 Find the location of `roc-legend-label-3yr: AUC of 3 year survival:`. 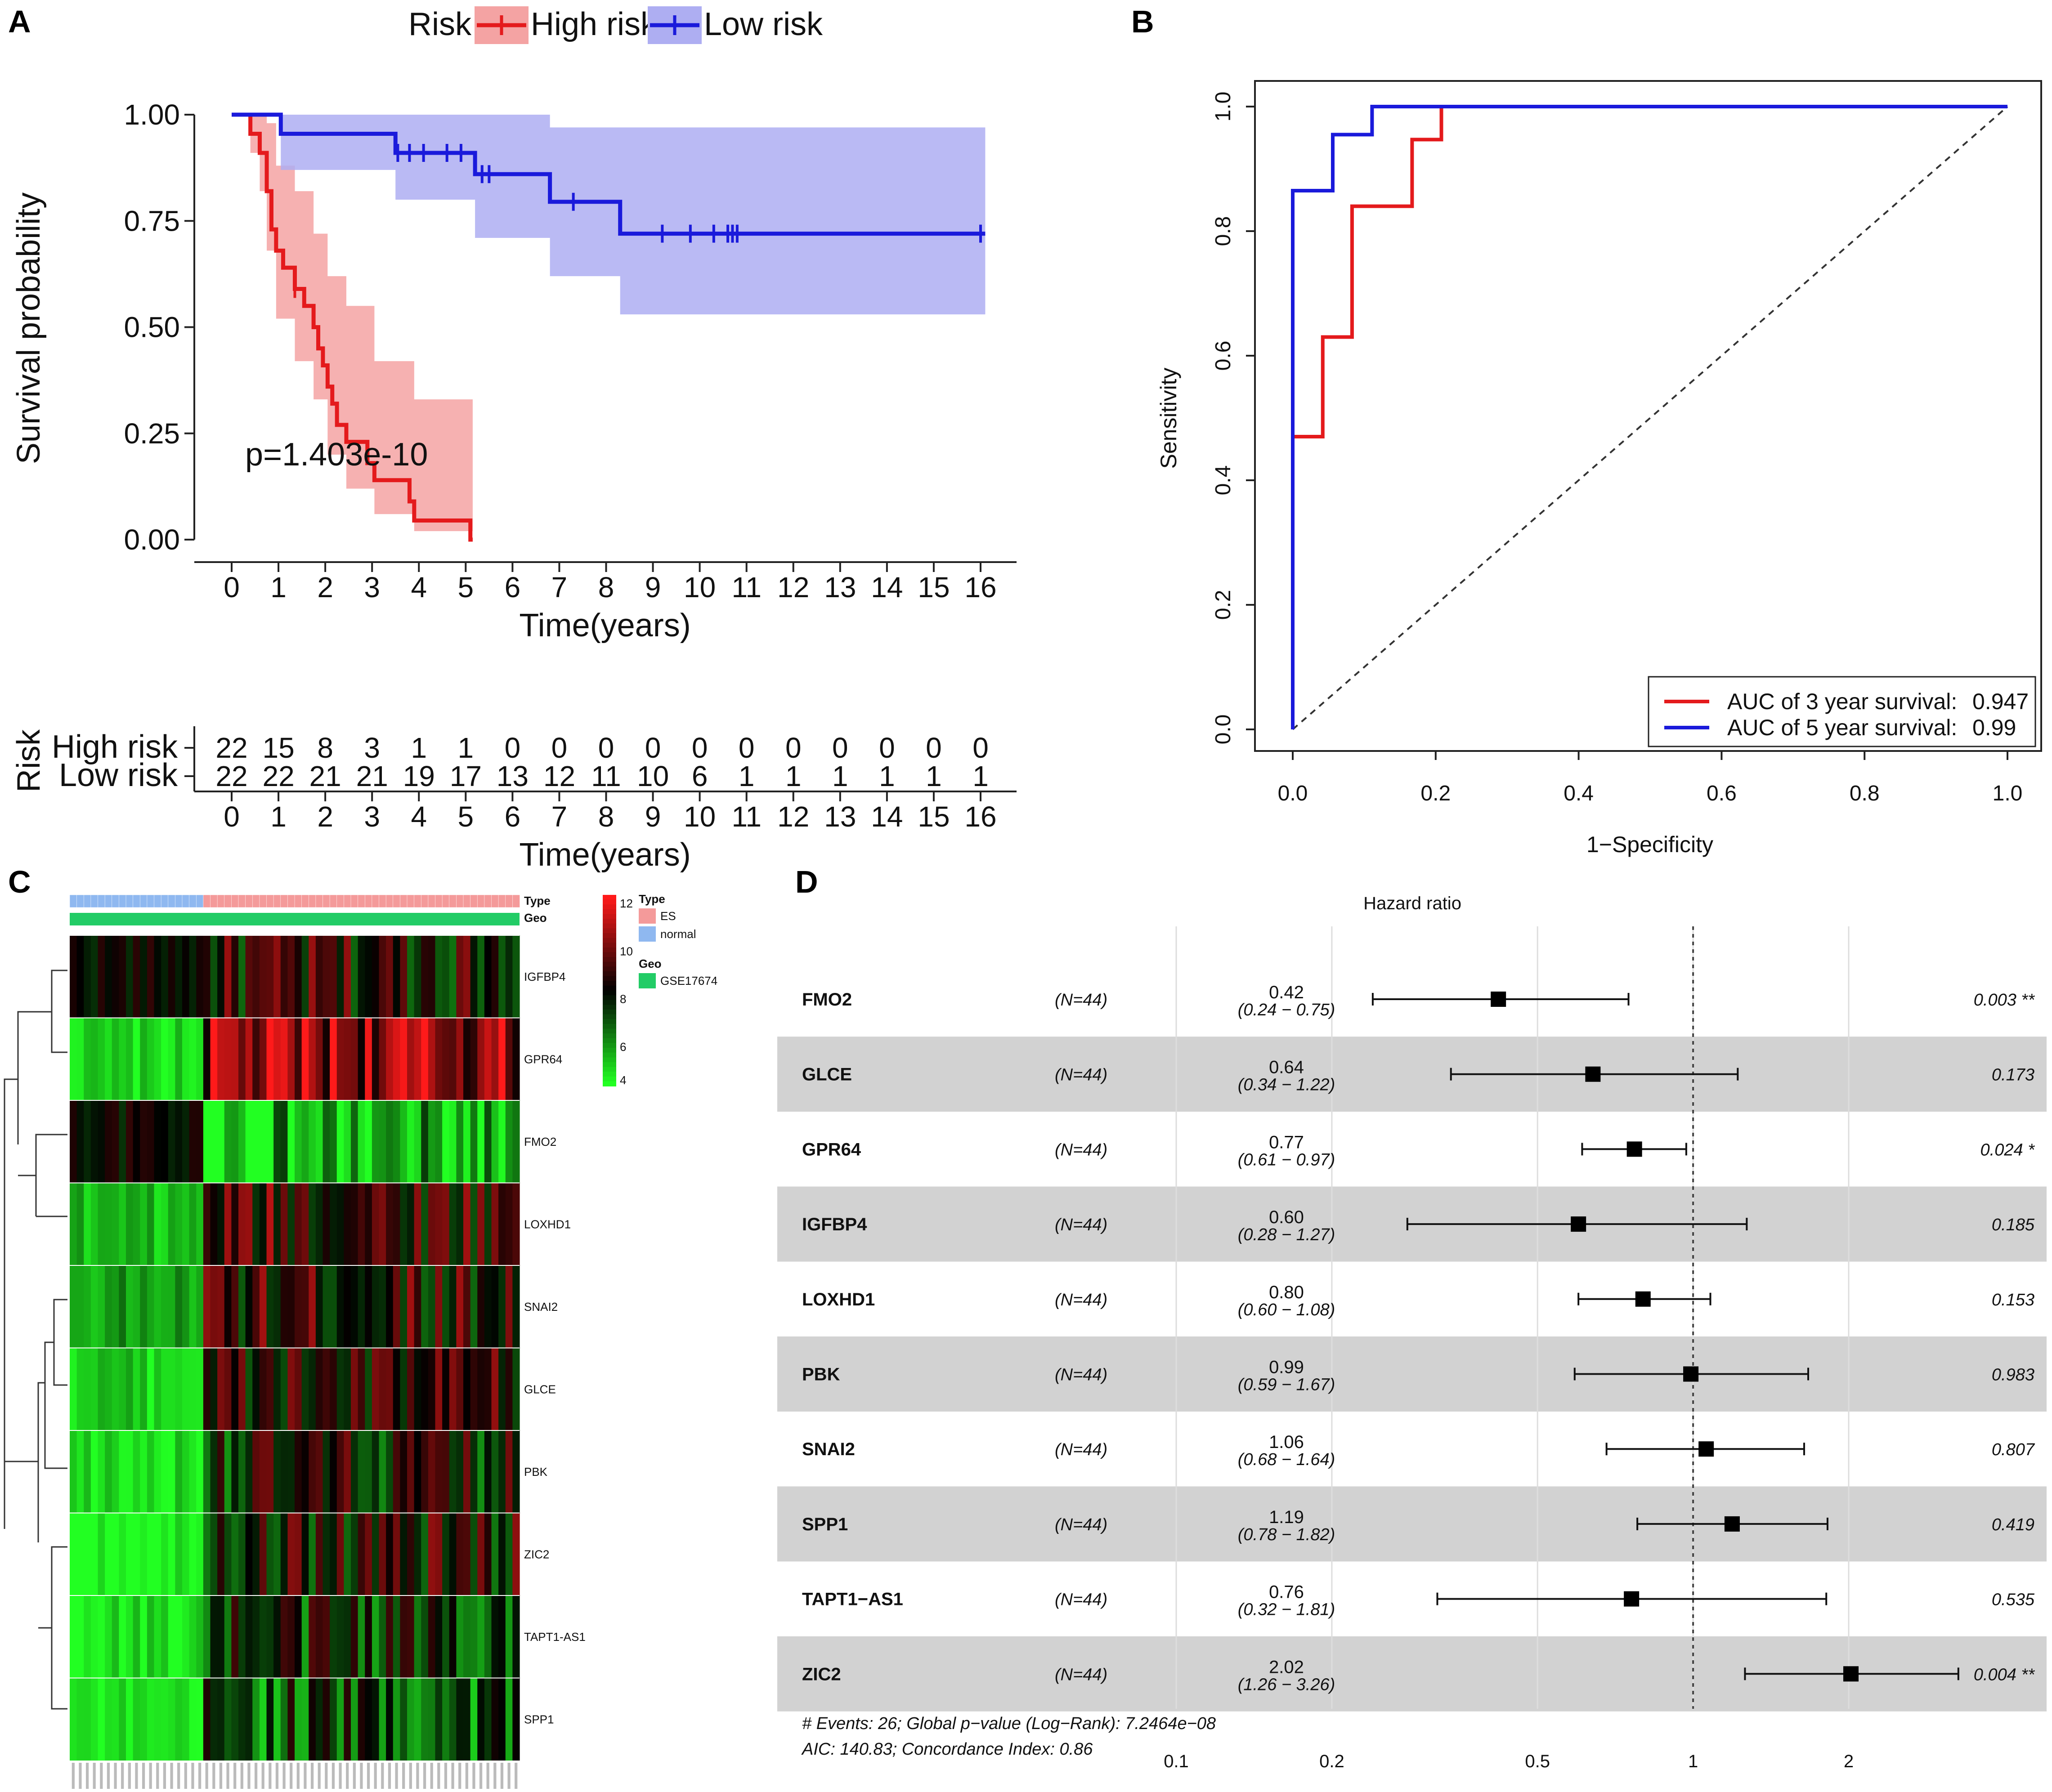

roc-legend-label-3yr: AUC of 3 year survival: is located at coordinates (1842, 701).